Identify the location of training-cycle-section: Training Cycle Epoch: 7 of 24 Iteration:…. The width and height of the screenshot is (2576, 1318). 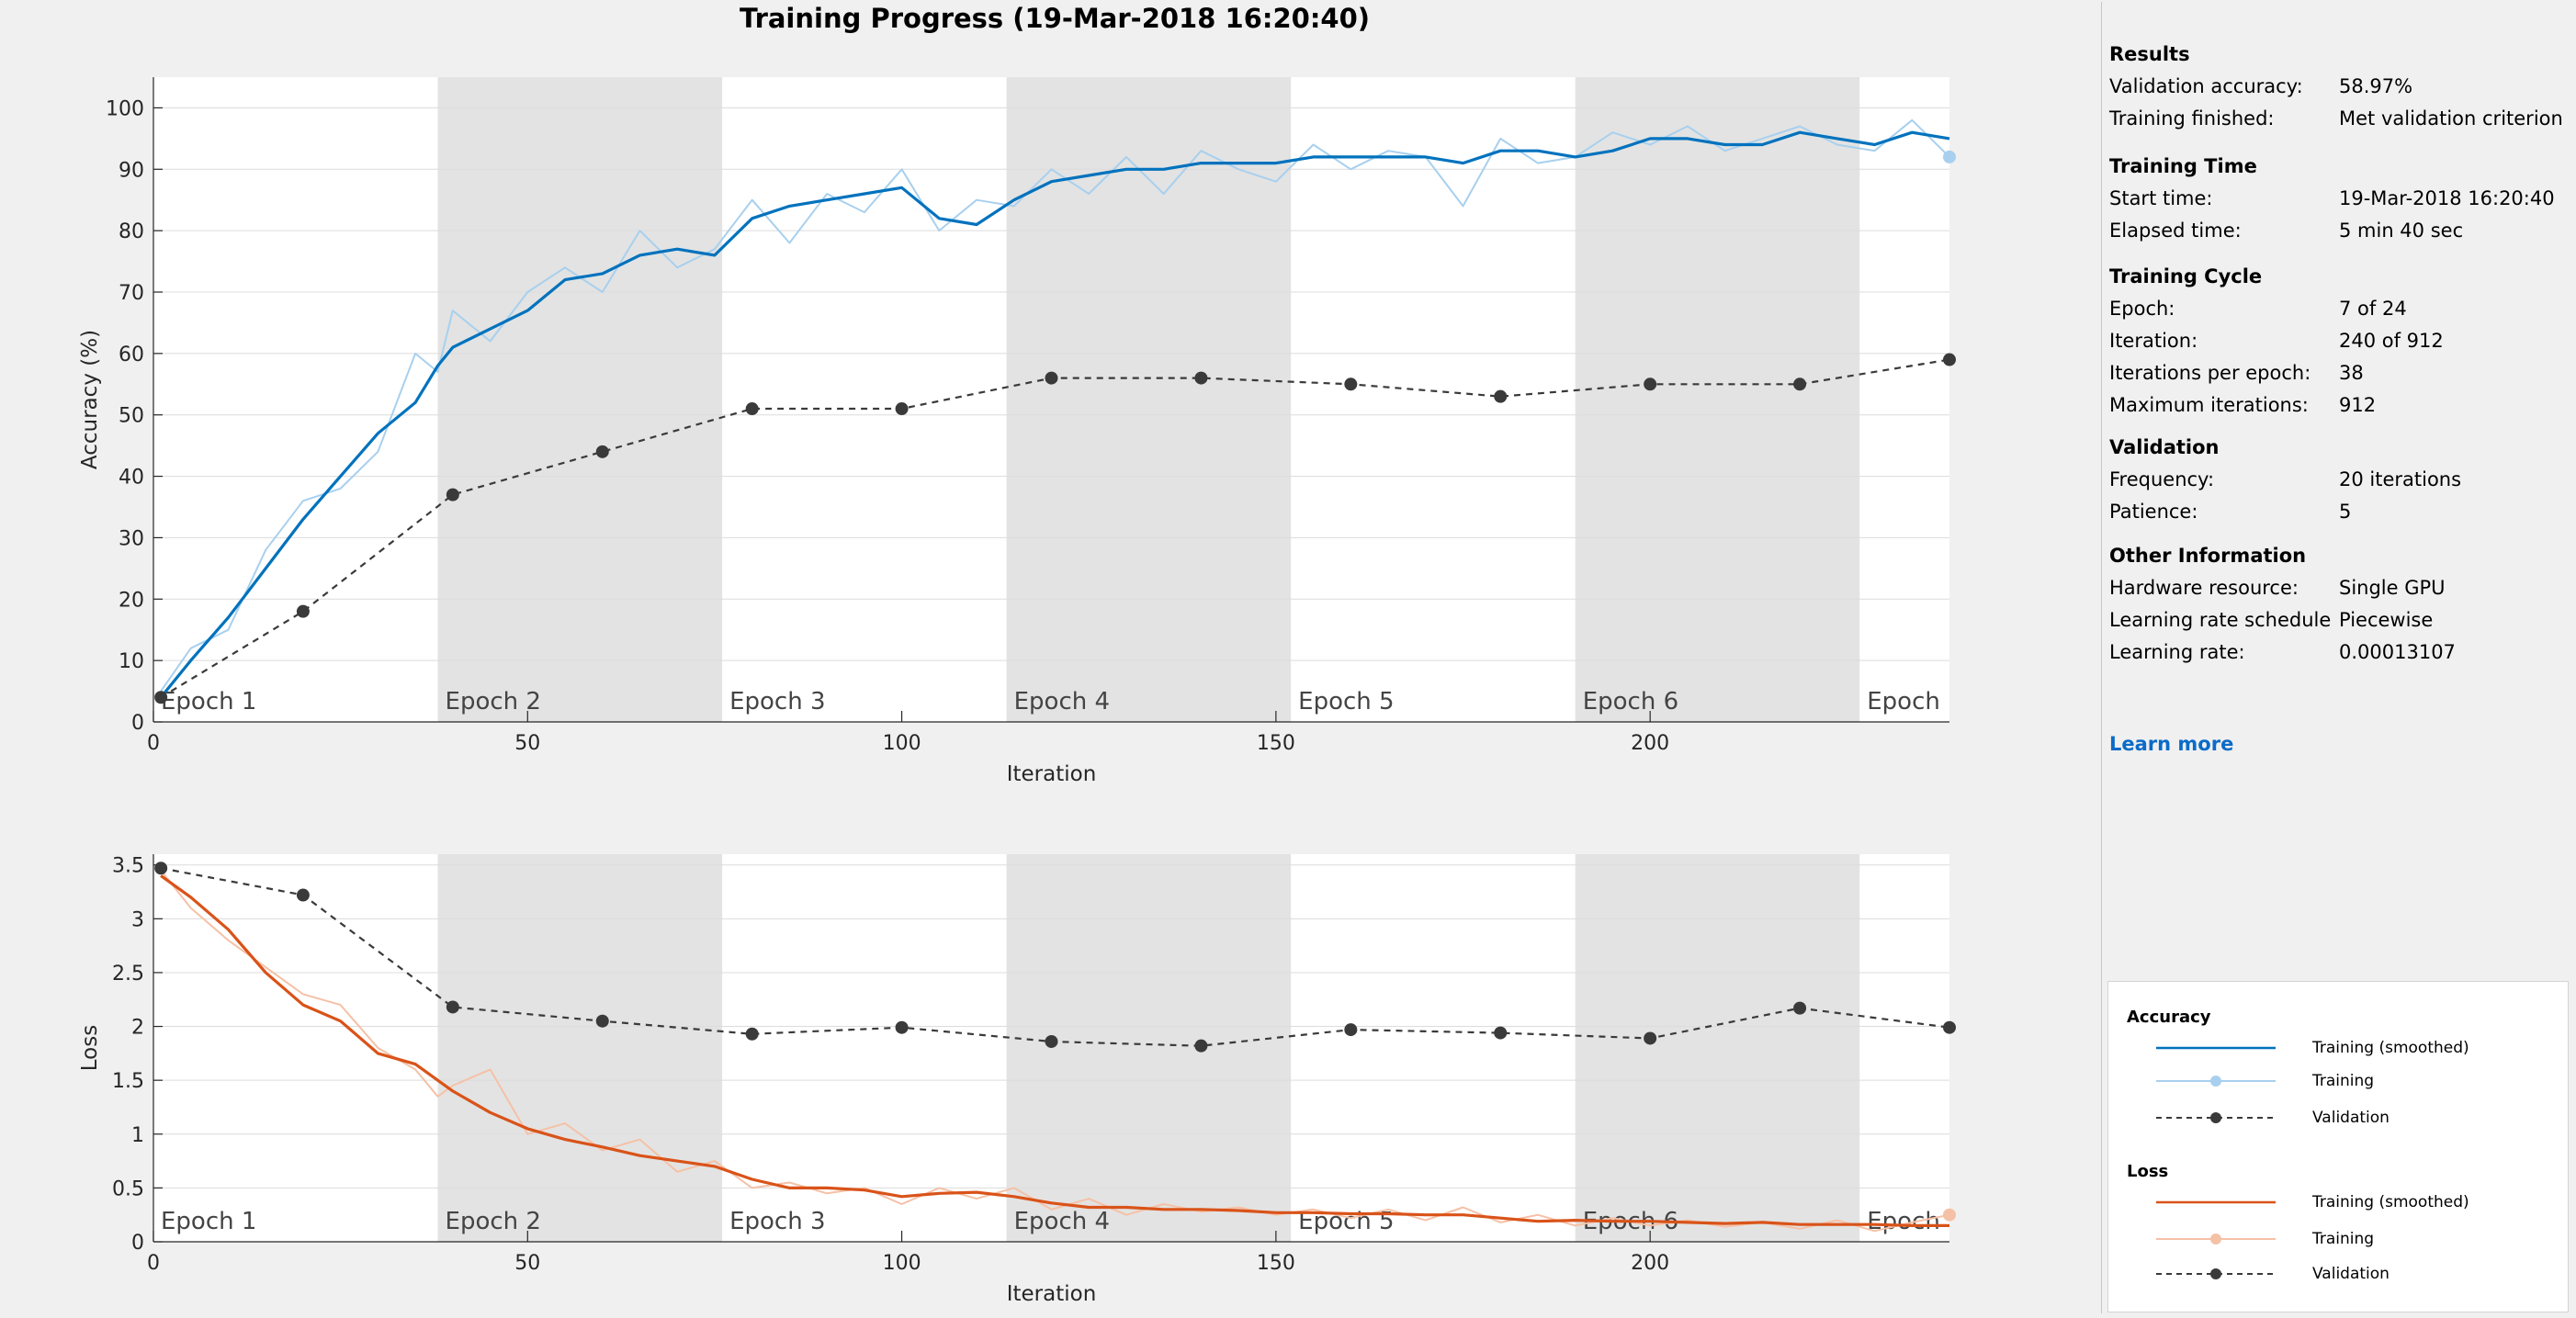
(2339, 341).